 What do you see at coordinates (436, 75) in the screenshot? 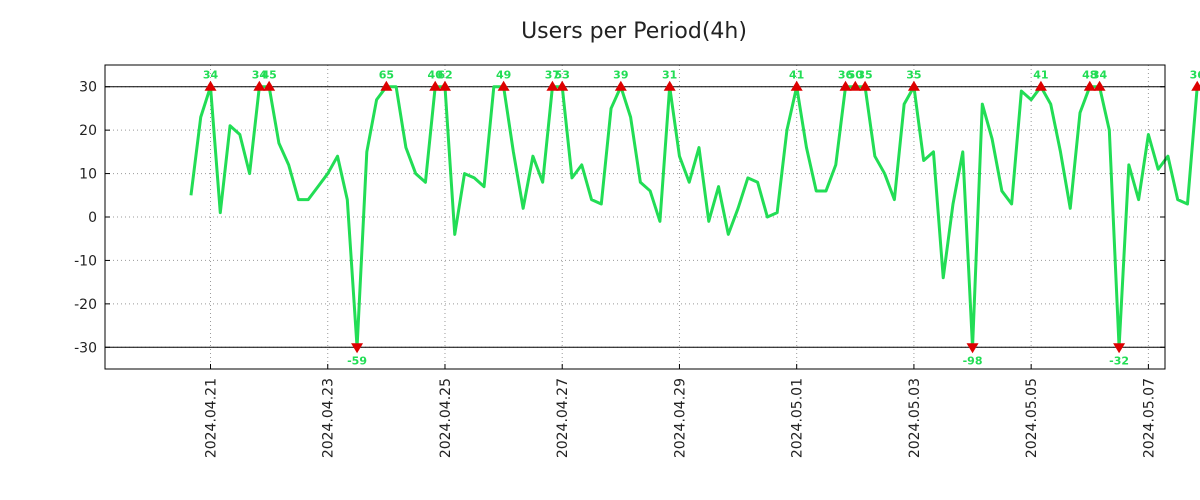
I see `clip-value-label: 40` at bounding box center [436, 75].